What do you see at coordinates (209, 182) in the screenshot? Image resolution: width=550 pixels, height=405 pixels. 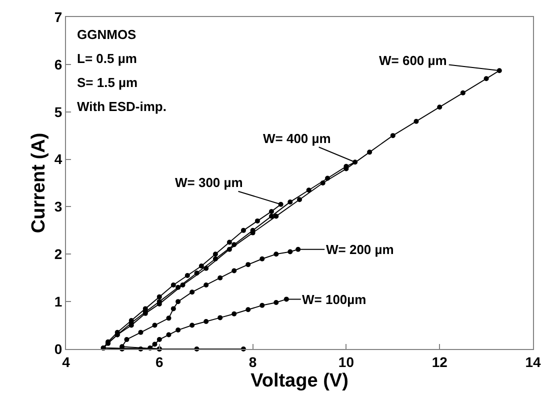 I see `annotation: W= 300 µm` at bounding box center [209, 182].